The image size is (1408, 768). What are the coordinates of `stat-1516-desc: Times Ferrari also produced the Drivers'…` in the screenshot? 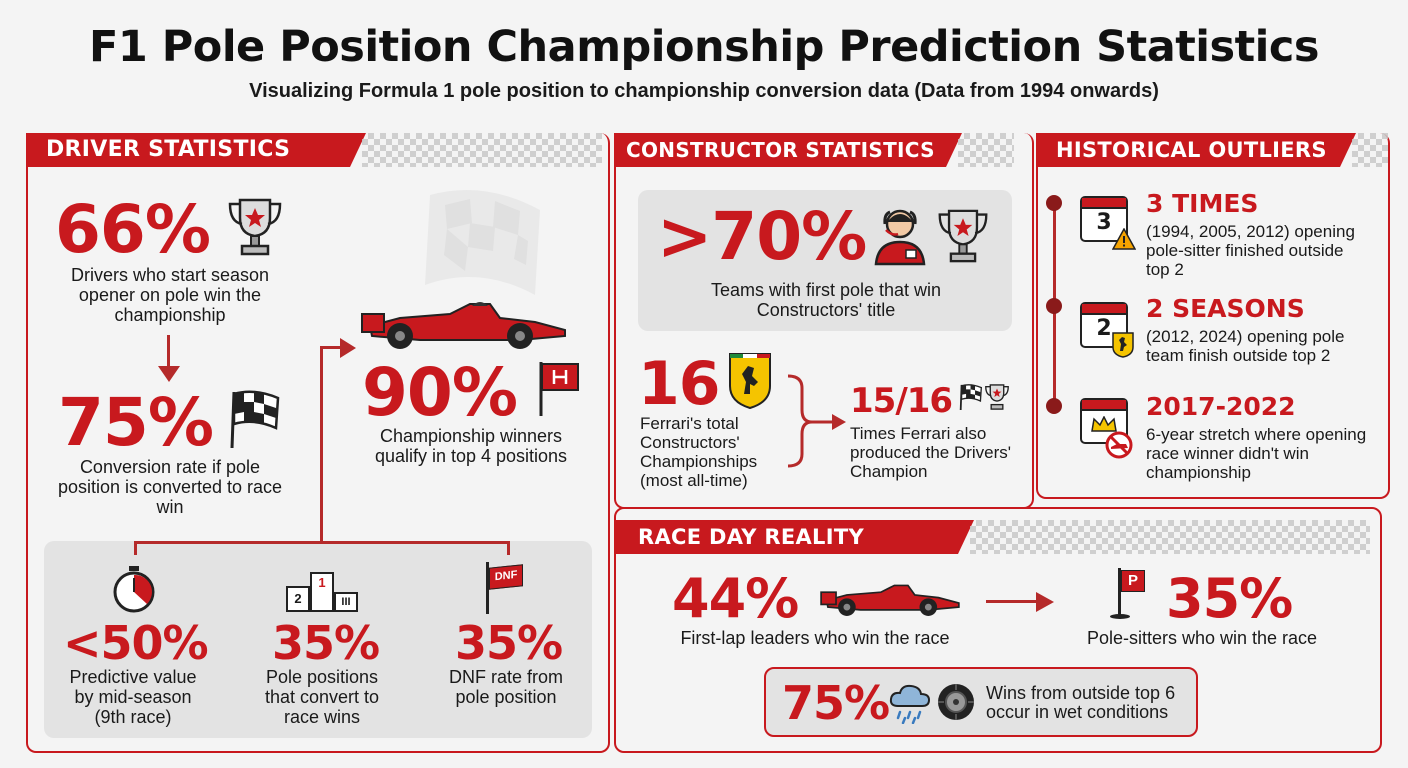 It's located at (931, 452).